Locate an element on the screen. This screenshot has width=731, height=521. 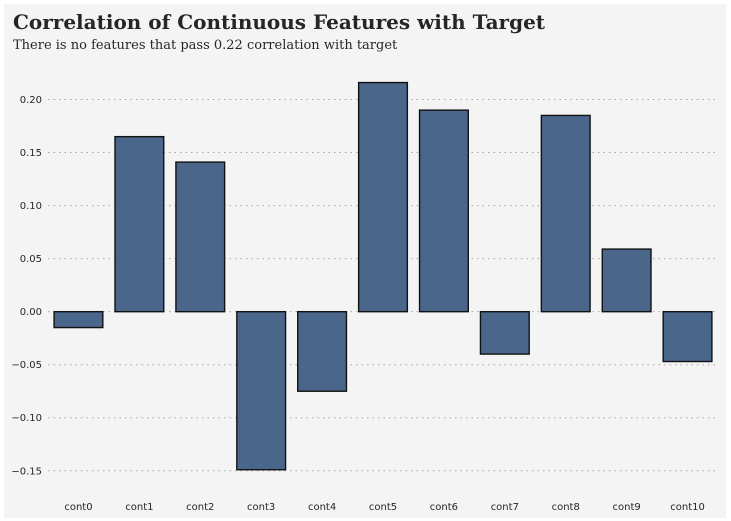
y-tick-label: 0.20 is located at coordinates (31, 100).